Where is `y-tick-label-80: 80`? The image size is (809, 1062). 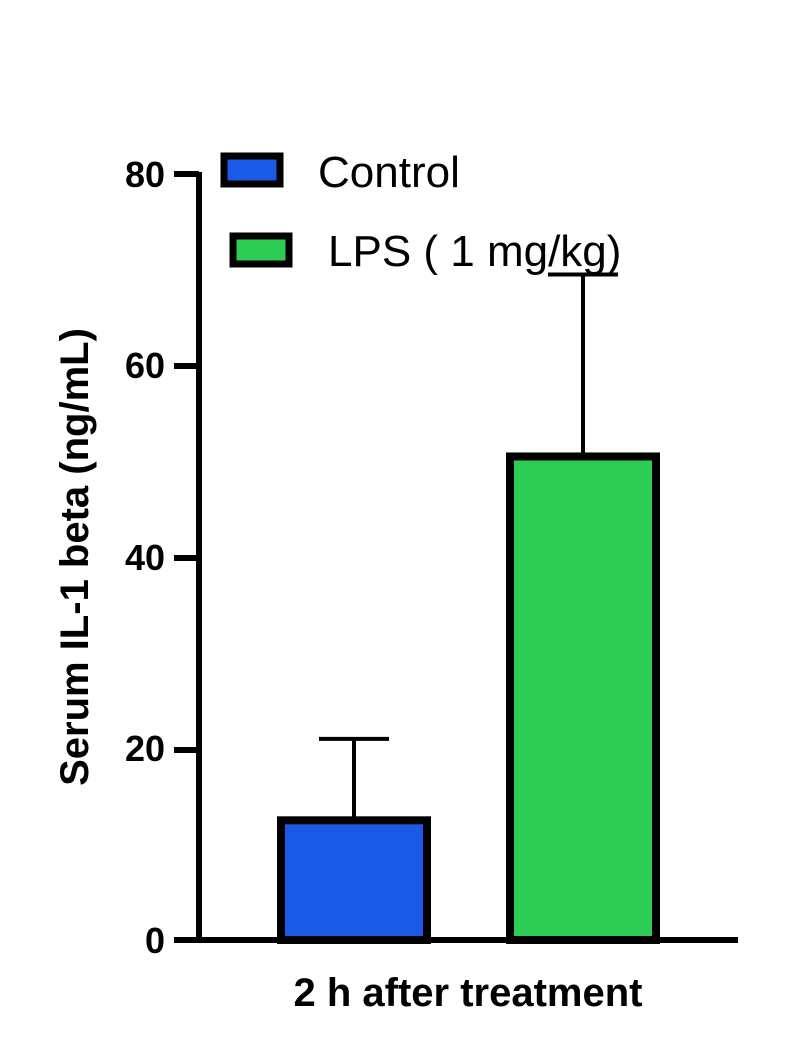
y-tick-label-80: 80 is located at coordinates (145, 174).